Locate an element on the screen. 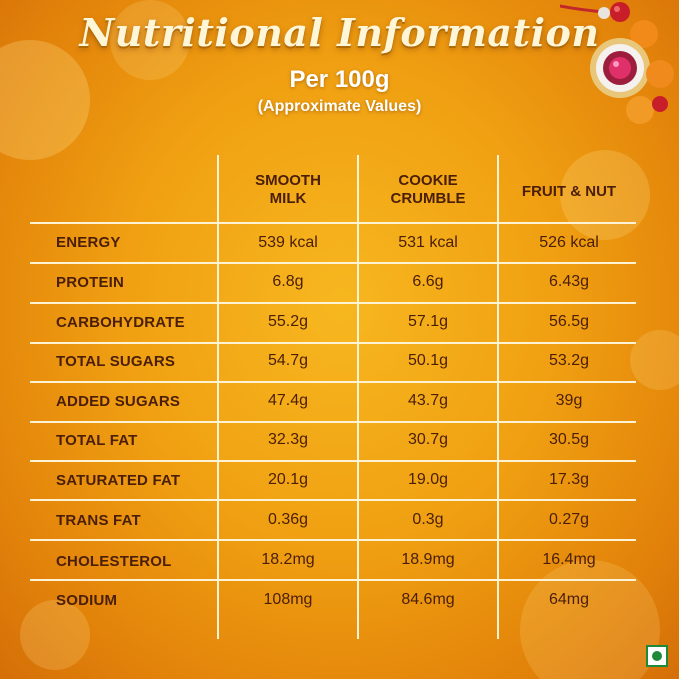  table-cell: 0.27g is located at coordinates (569, 519).